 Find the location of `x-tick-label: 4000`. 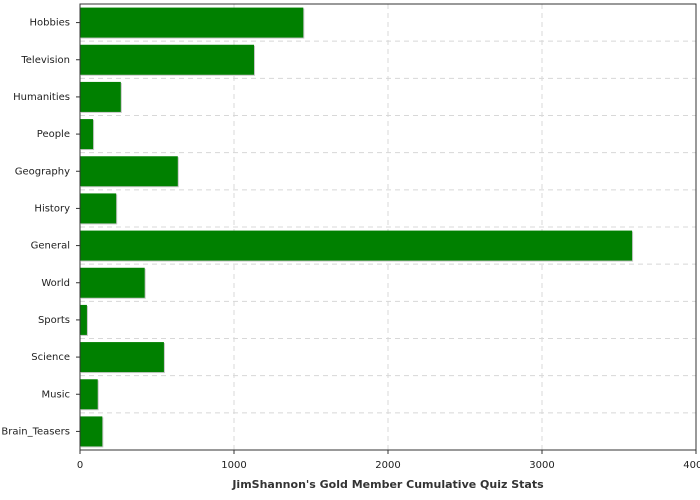

x-tick-label: 4000 is located at coordinates (691, 465).